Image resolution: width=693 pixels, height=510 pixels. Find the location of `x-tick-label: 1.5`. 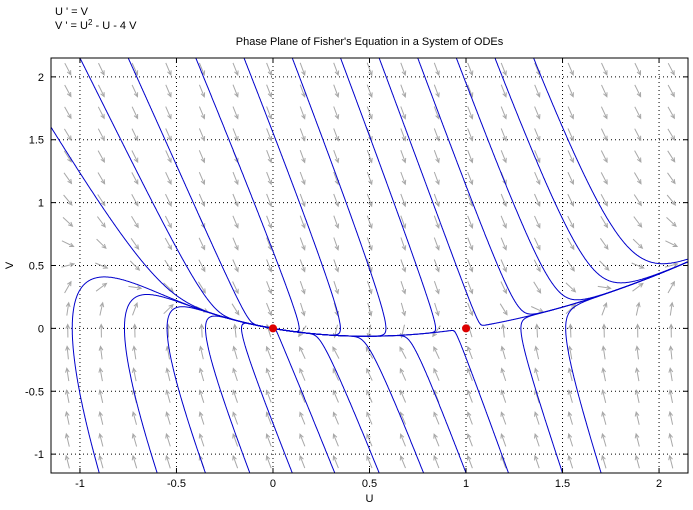

x-tick-label: 1.5 is located at coordinates (562, 484).